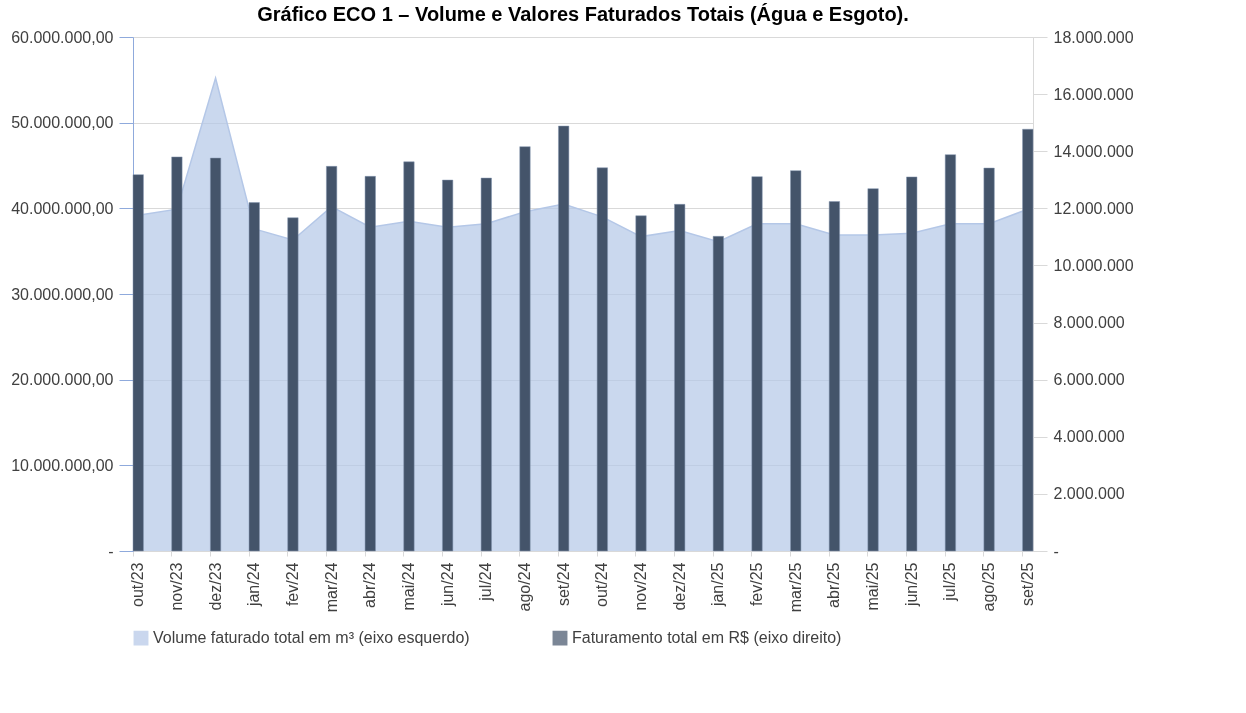 Image resolution: width=1246 pixels, height=713 pixels. I want to click on x-tick-label: mai/24, so click(408, 586).